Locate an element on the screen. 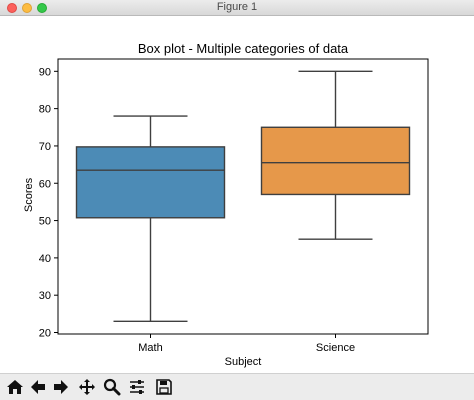  save-icon is located at coordinates (164, 387).